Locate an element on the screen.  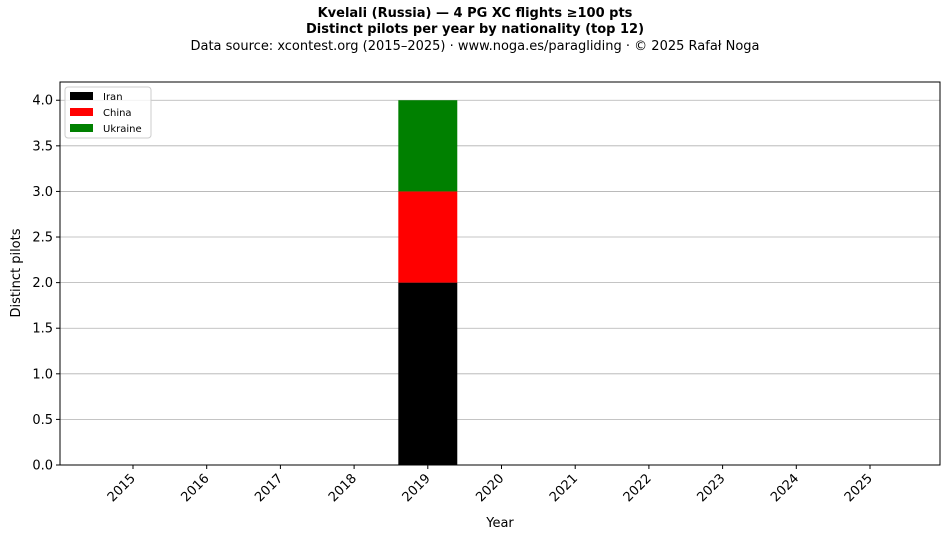
legend-label-ukraine: Ukraine is located at coordinates (122, 129).